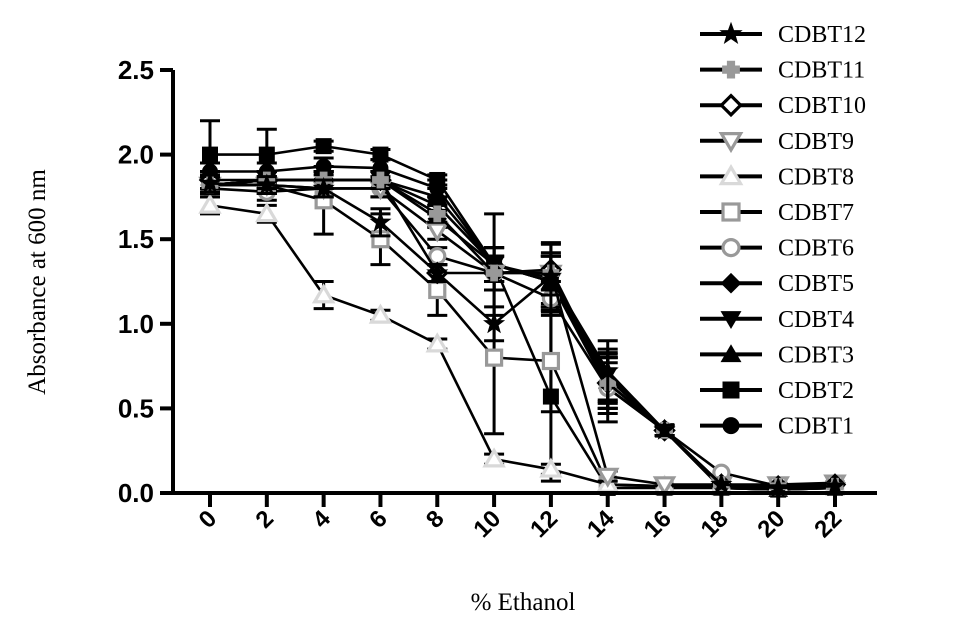 The height and width of the screenshot is (626, 965). Describe the element at coordinates (816, 213) in the screenshot. I see `legend-label: CDBT7` at that location.